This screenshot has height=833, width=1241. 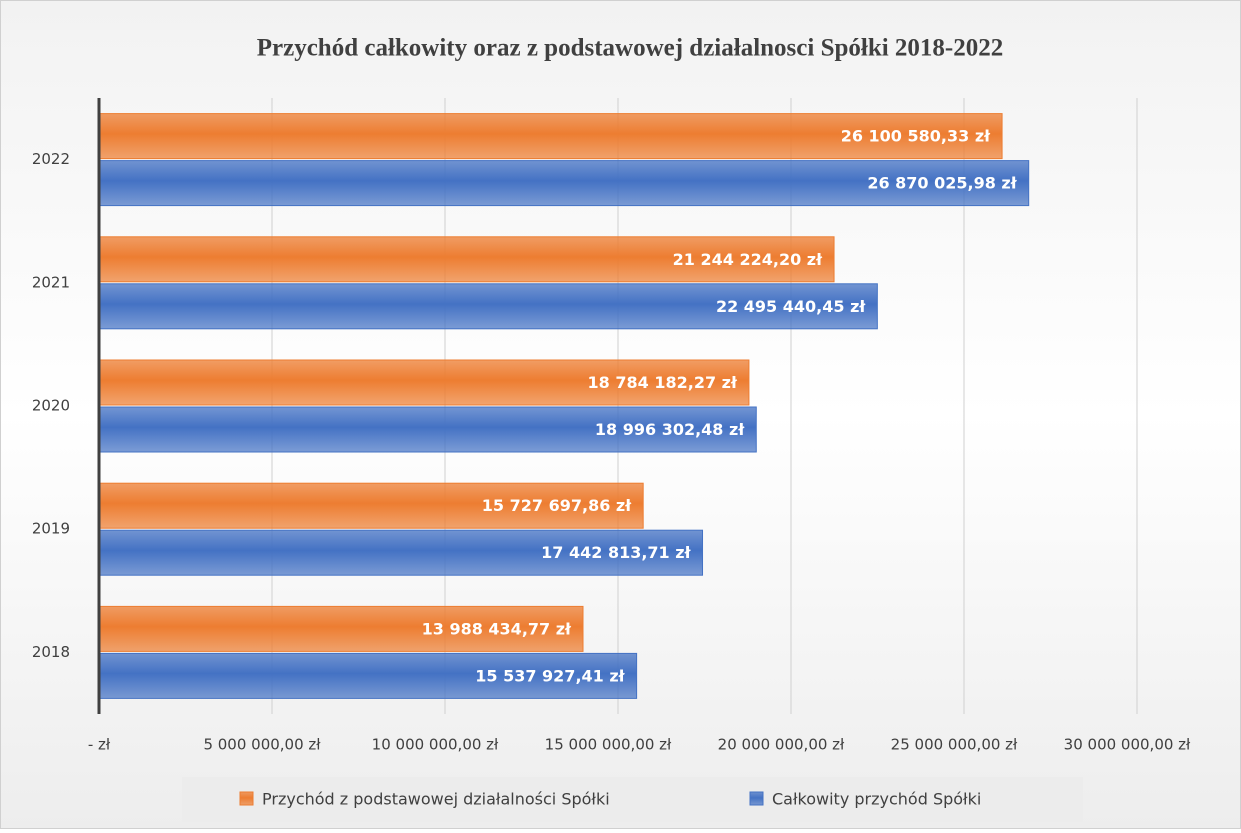 What do you see at coordinates (1127, 745) in the screenshot?
I see `x-tick-label: 30 000 000,00 zł` at bounding box center [1127, 745].